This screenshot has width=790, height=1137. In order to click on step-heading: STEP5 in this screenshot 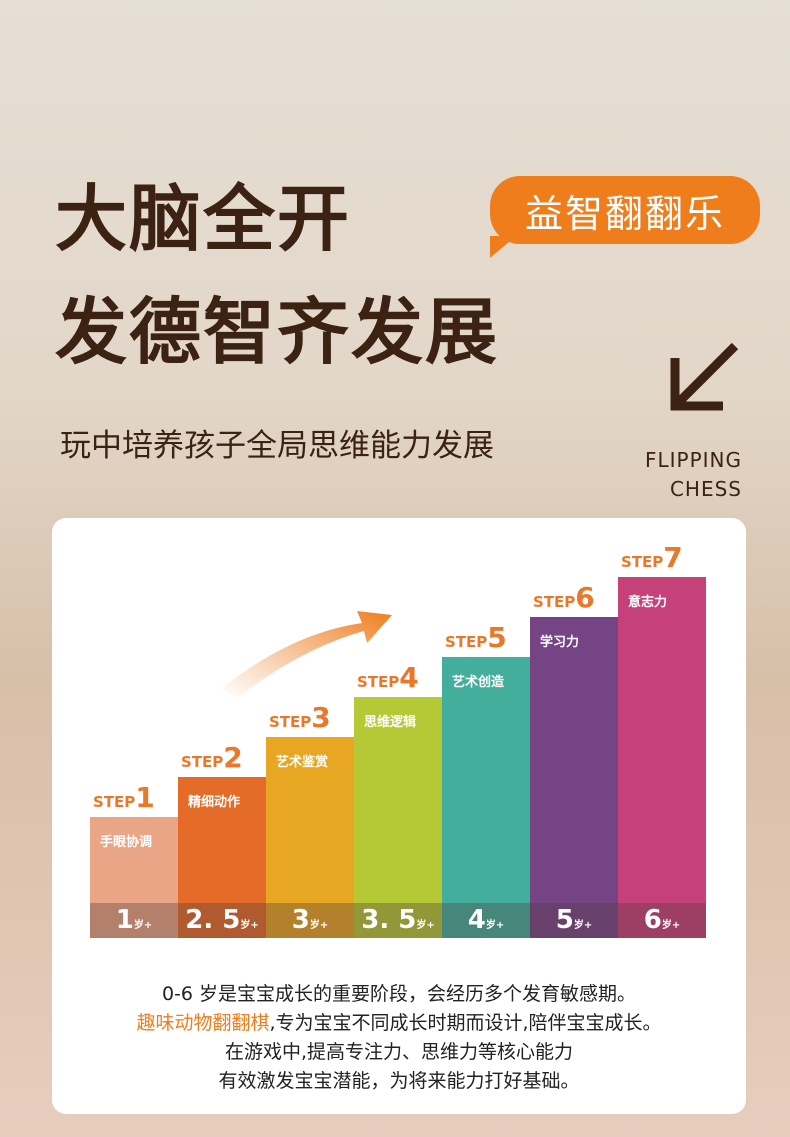, I will do `click(476, 637)`.